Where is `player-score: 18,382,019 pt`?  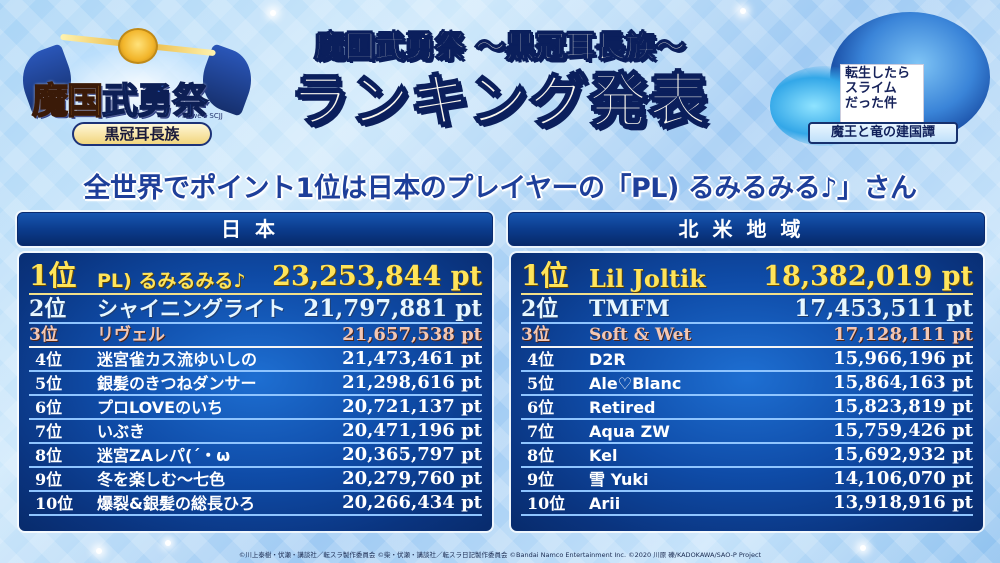 player-score: 18,382,019 pt is located at coordinates (868, 277).